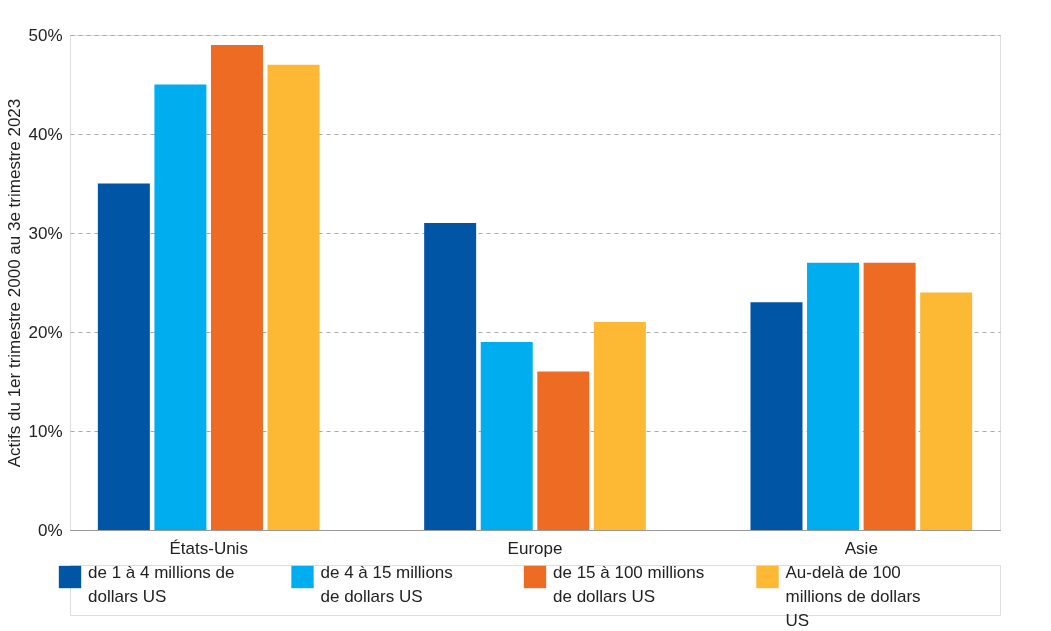  I want to click on legend-label: de 4 à 15 millions de dollars US, so click(386, 584).